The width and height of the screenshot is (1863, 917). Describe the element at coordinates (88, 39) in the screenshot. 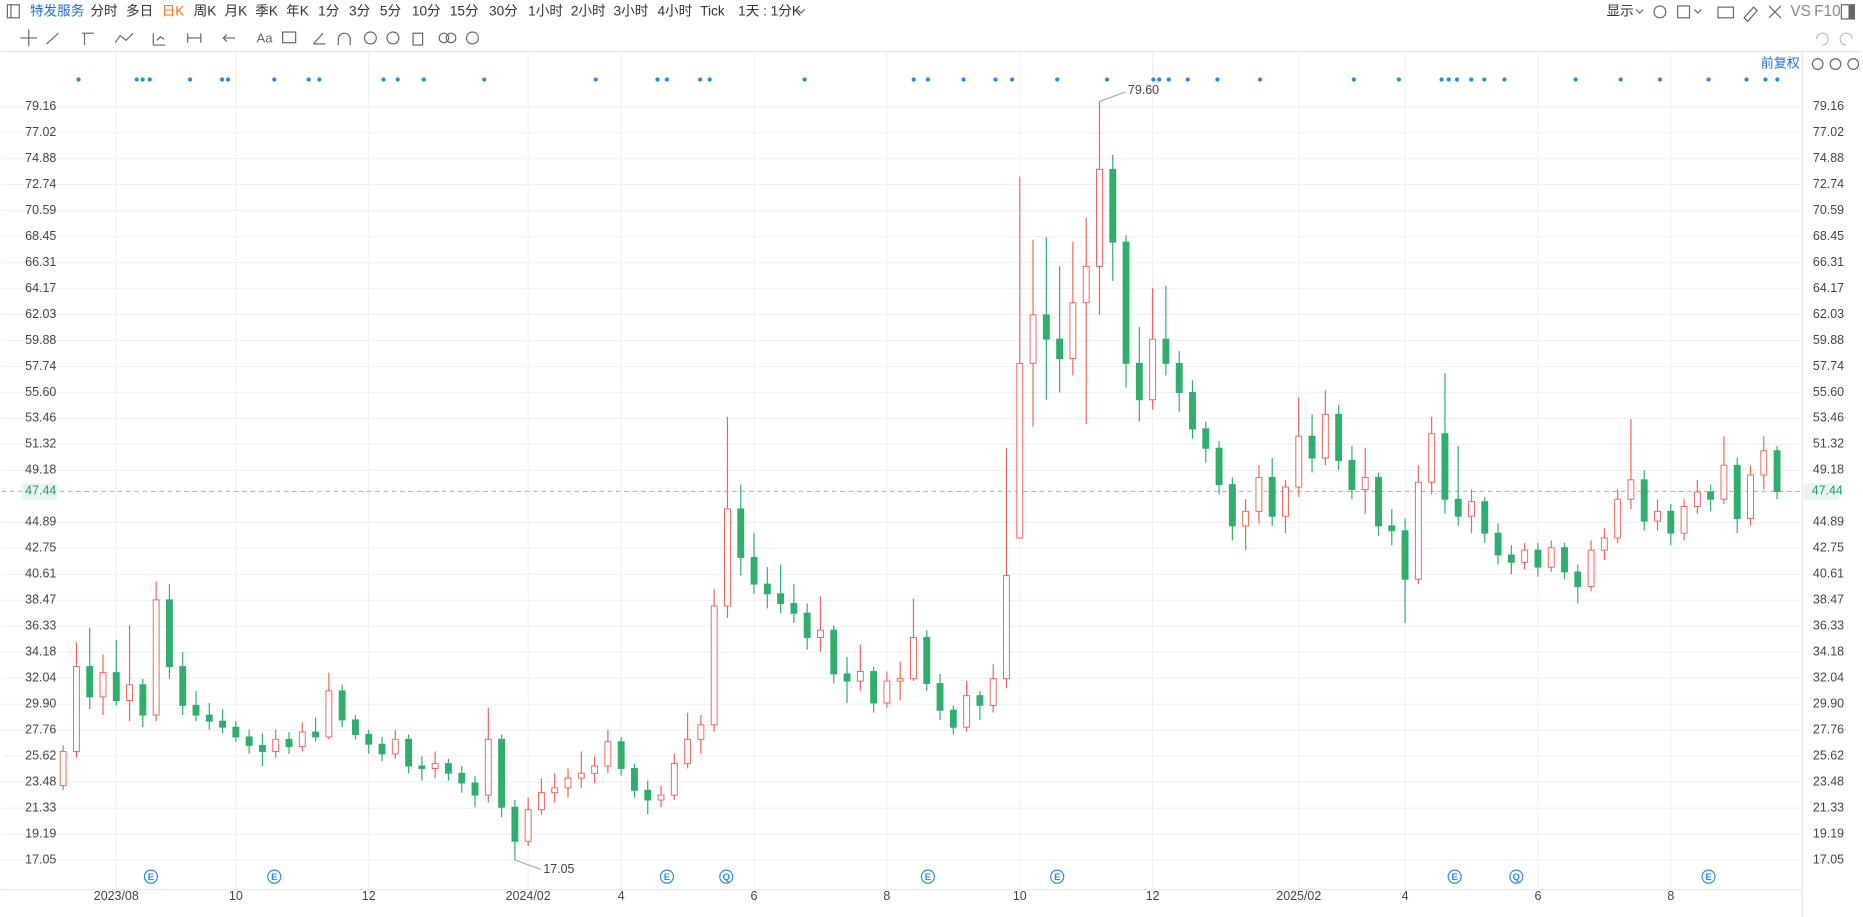

I see `channel-tool` at that location.